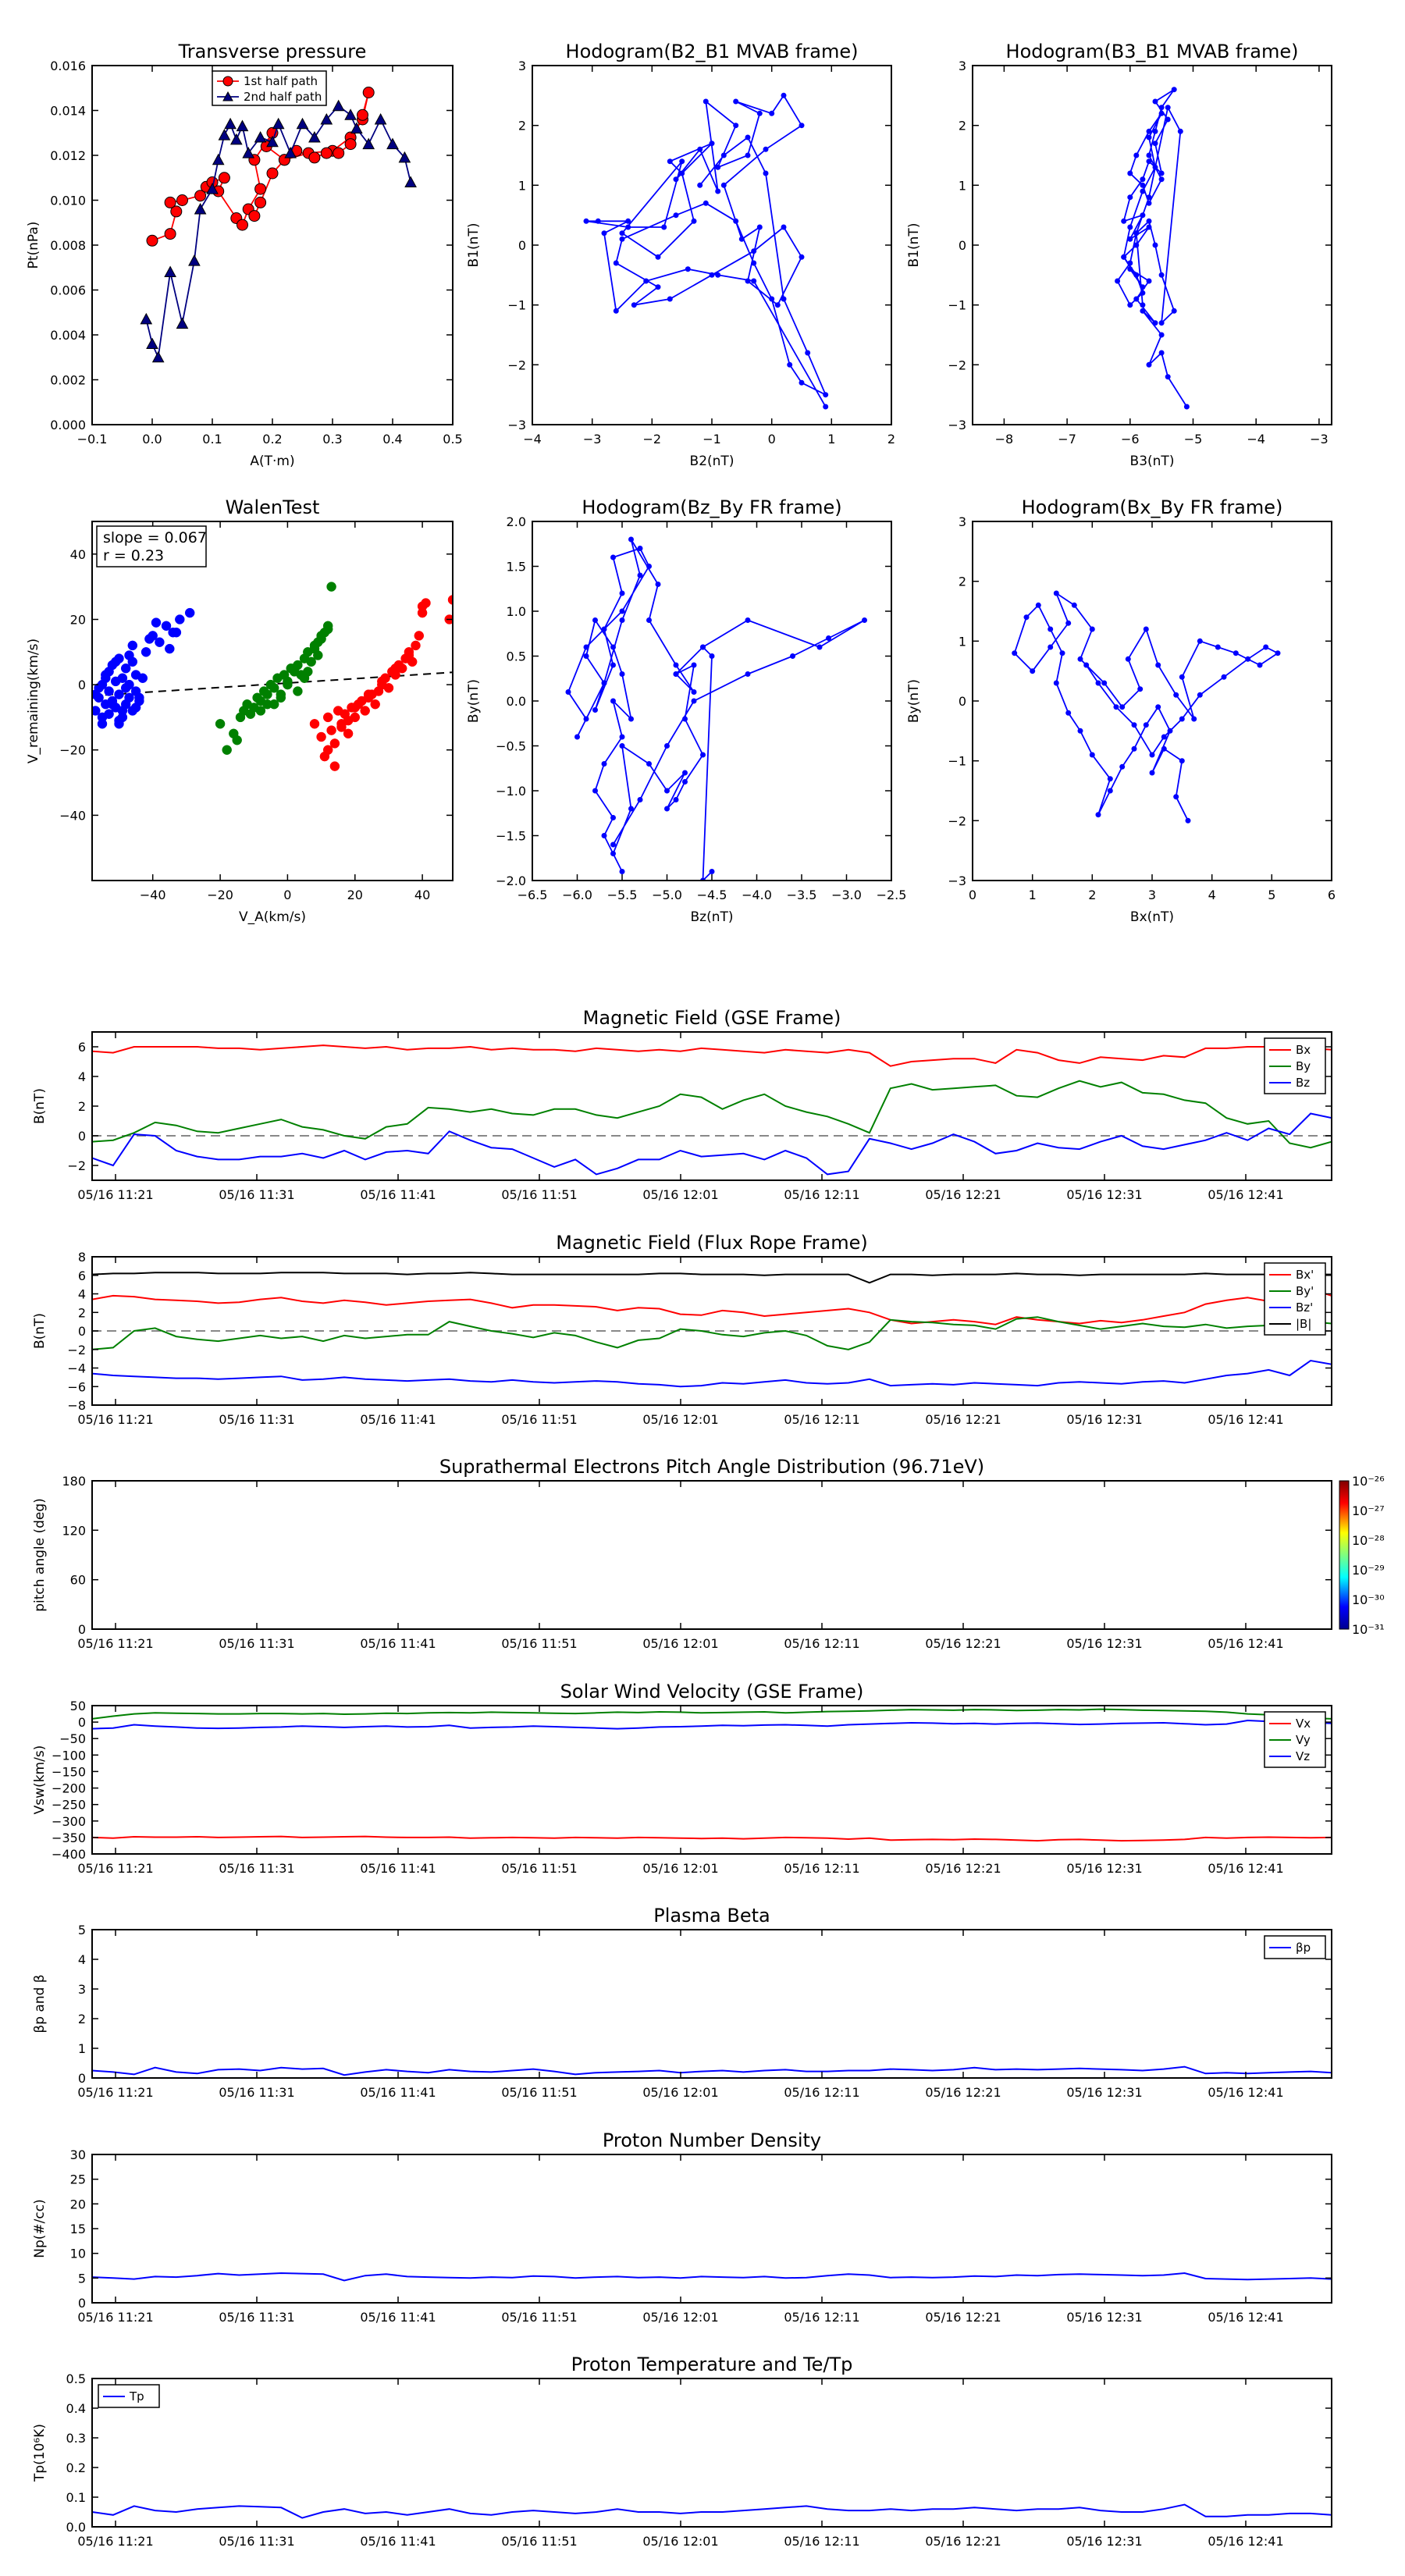 The image size is (1405, 2576). What do you see at coordinates (212, 439) in the screenshot?
I see `x-tick-label: 0.1` at bounding box center [212, 439].